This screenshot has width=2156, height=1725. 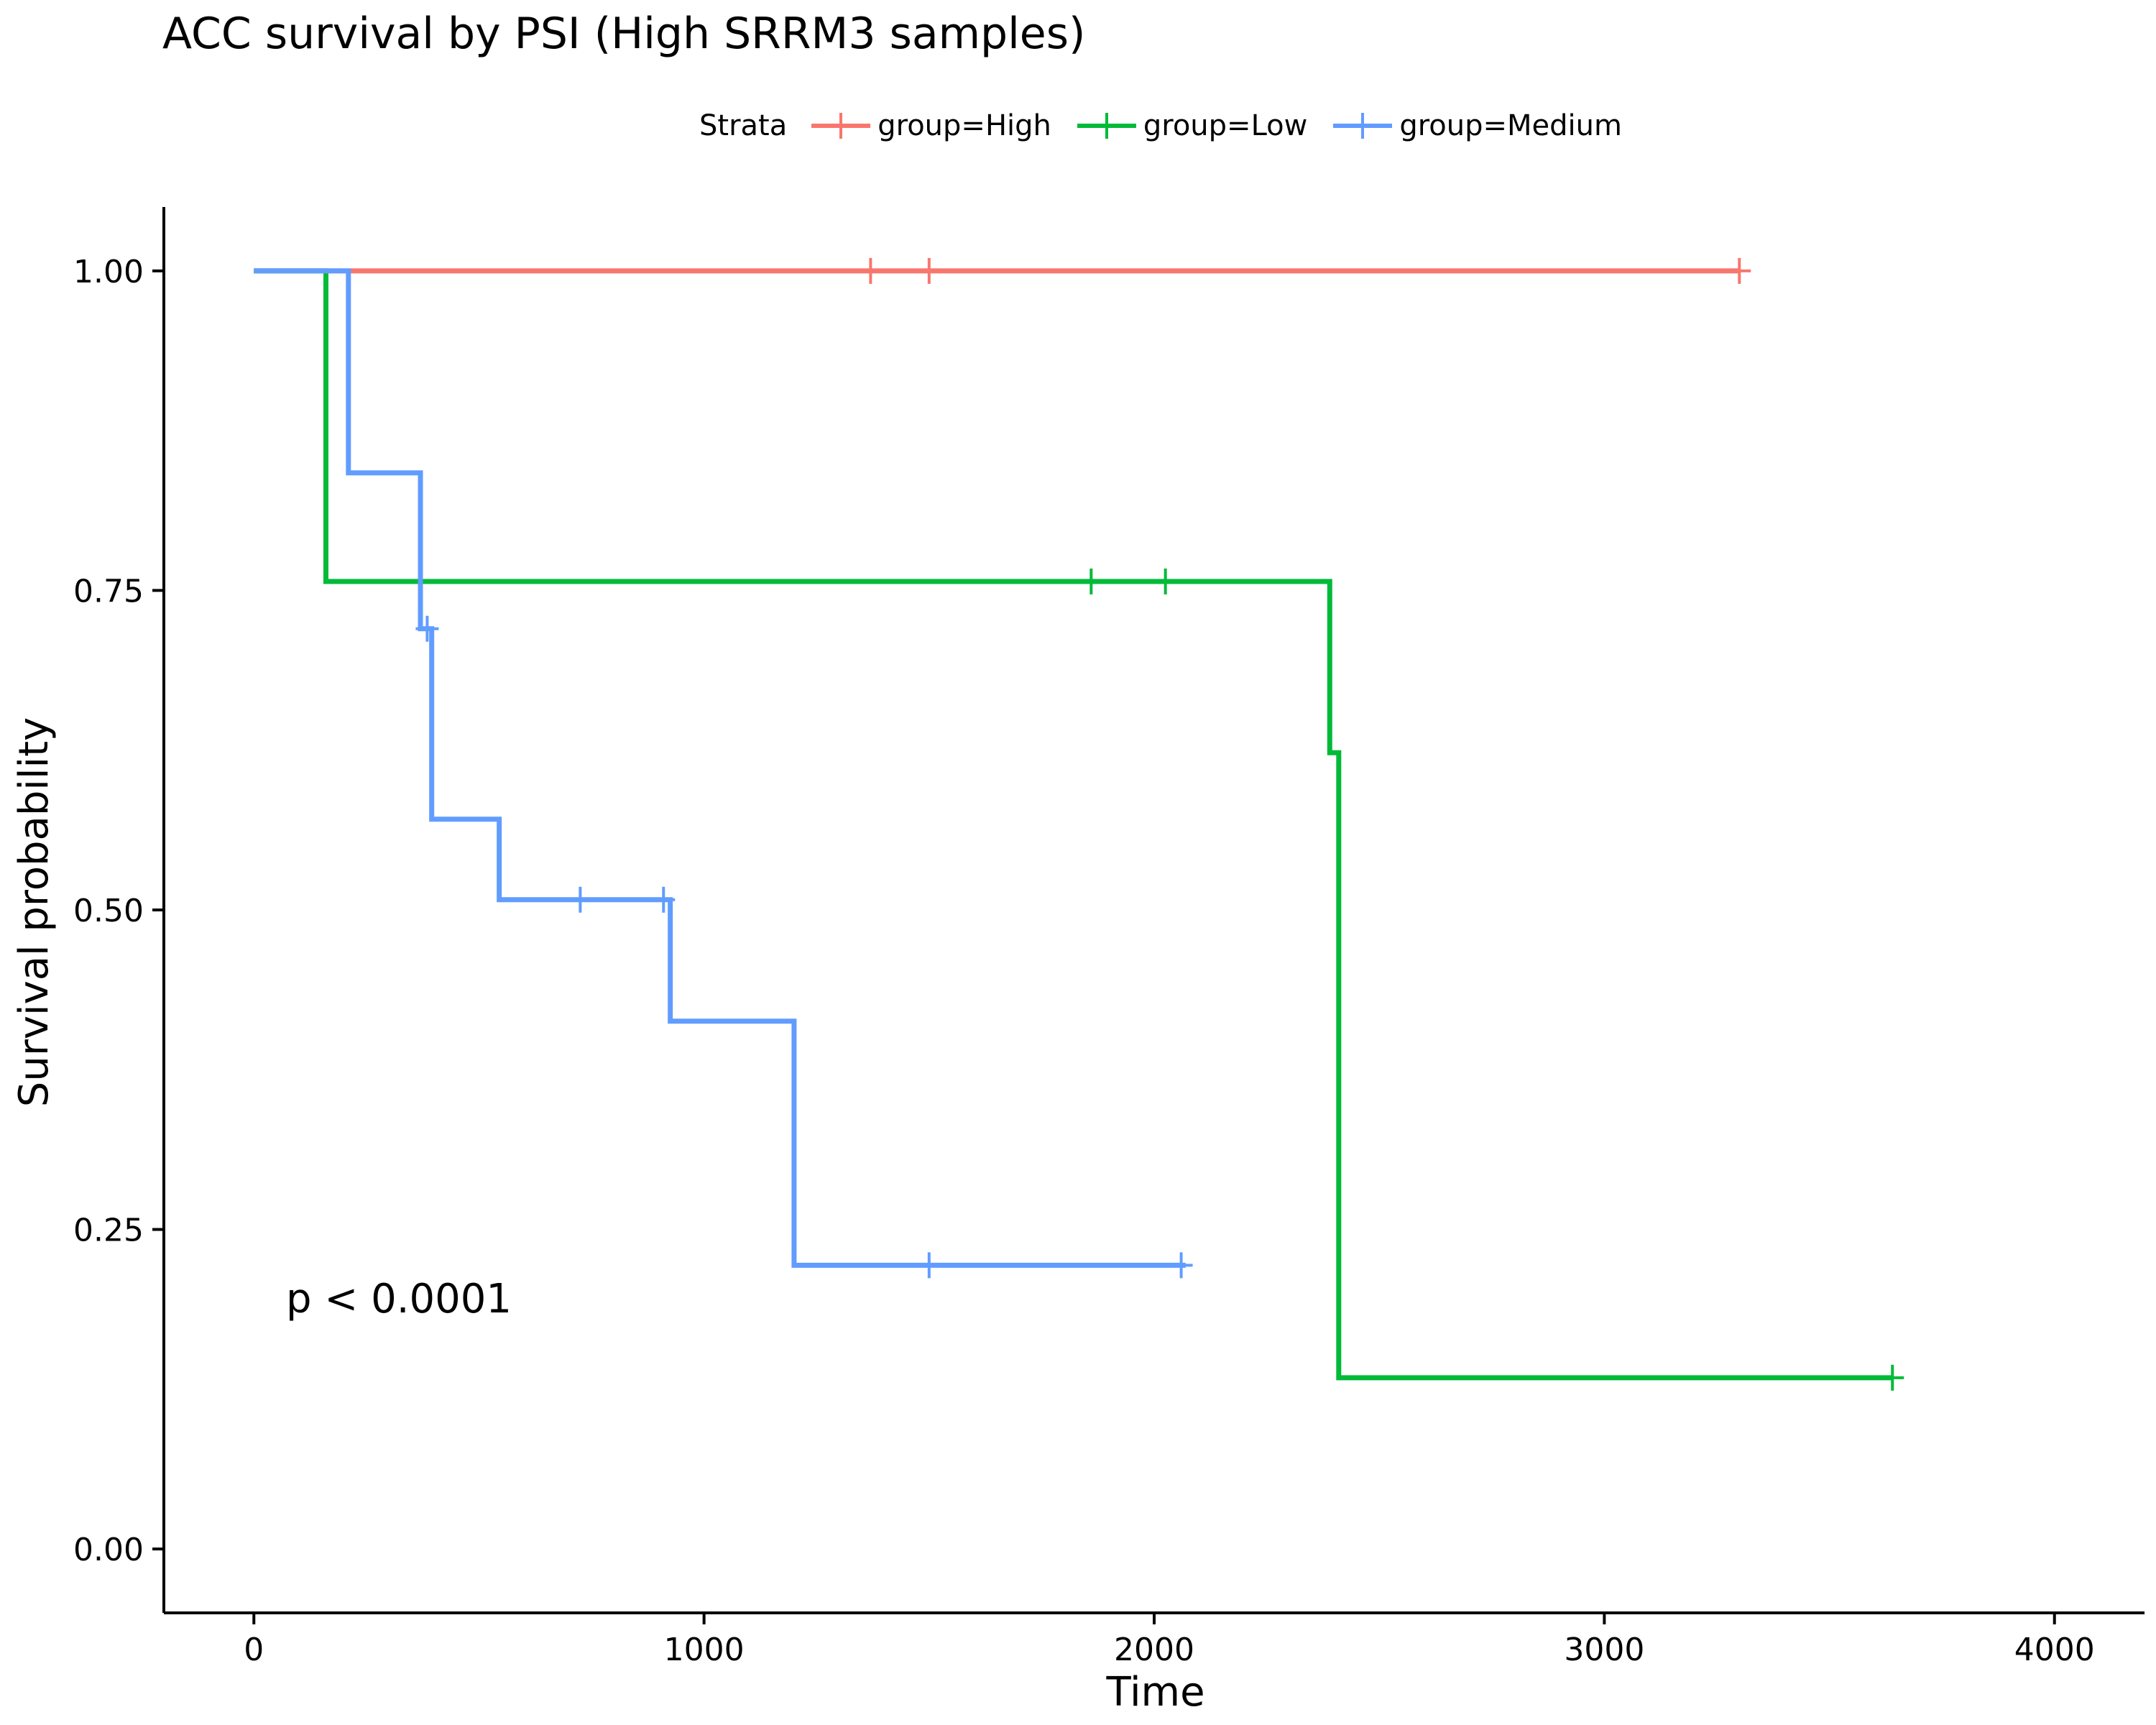 What do you see at coordinates (108, 272) in the screenshot?
I see `y-tick-label: 1.00` at bounding box center [108, 272].